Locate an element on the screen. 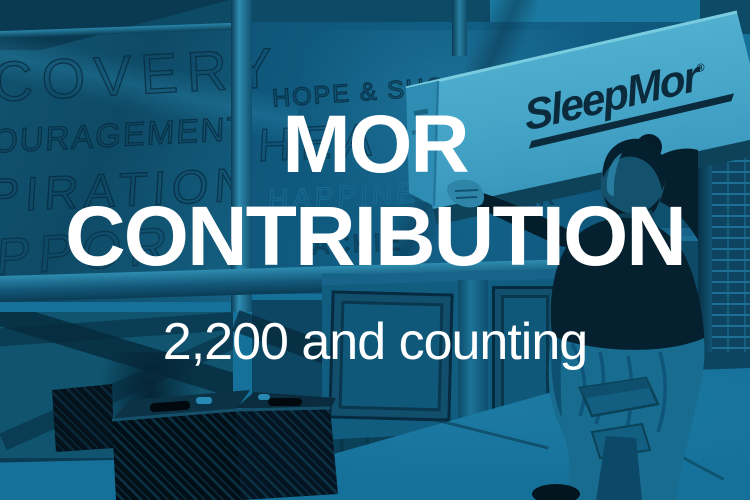 The width and height of the screenshot is (750, 500). window-mullion-upper is located at coordinates (459, 28).